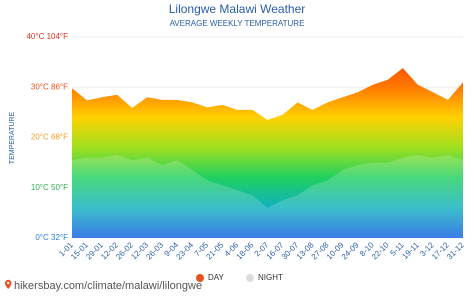 The width and height of the screenshot is (474, 301). What do you see at coordinates (410, 250) in the screenshot?
I see `x-tick-label: 19-11` at bounding box center [410, 250].